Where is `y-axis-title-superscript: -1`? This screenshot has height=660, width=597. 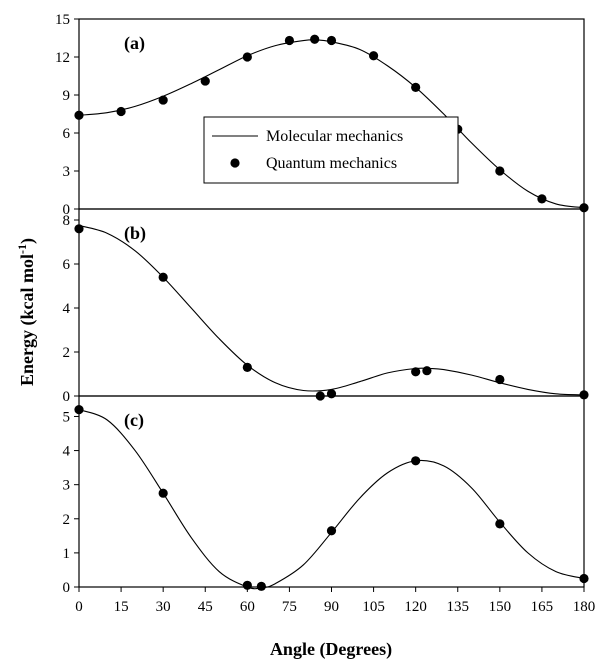 y-axis-title-superscript: -1 is located at coordinates (22, 249).